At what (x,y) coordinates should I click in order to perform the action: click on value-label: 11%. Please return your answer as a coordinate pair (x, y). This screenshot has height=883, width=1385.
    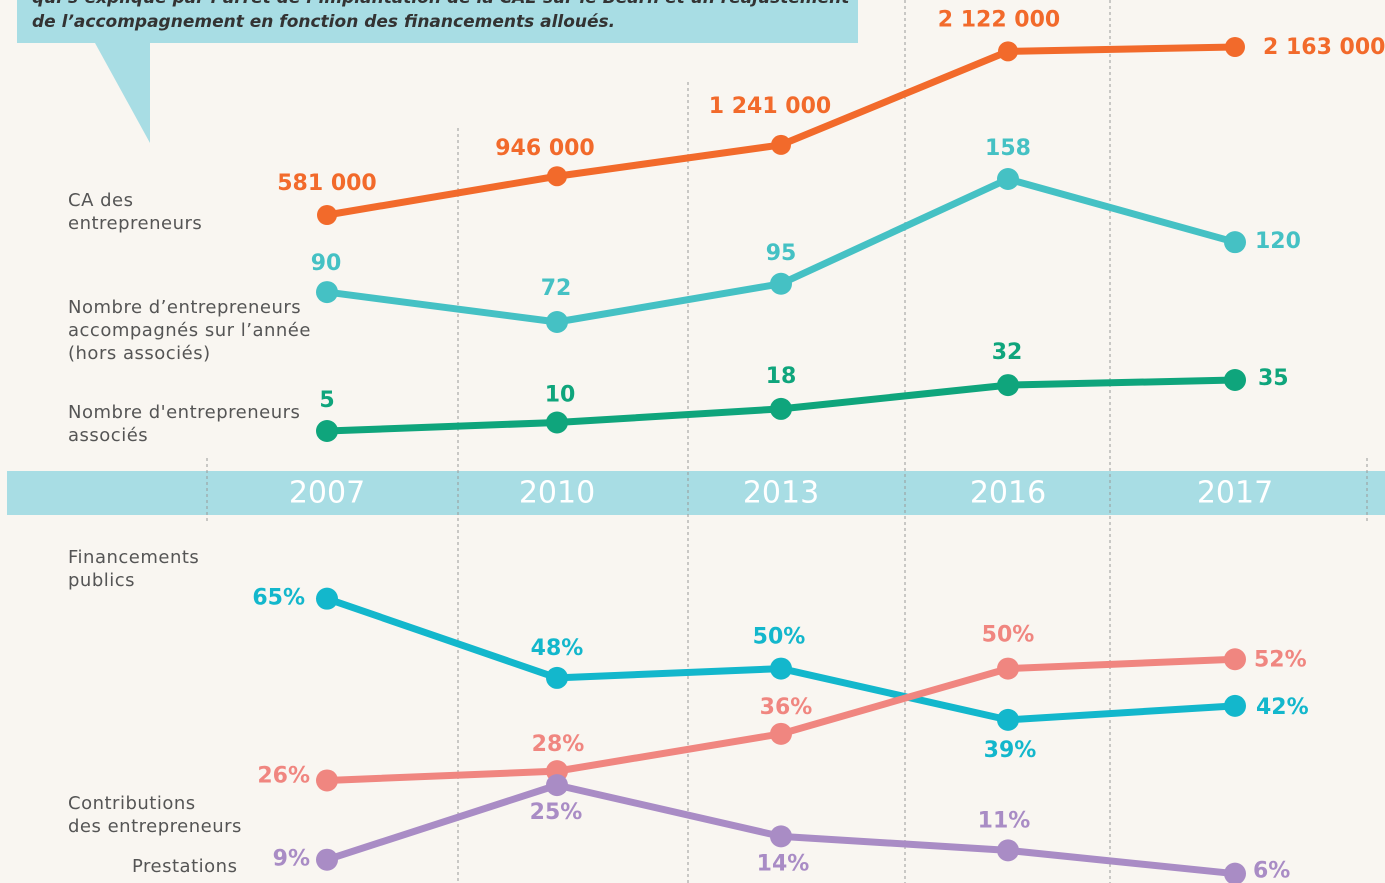
    Looking at the image, I should click on (1004, 820).